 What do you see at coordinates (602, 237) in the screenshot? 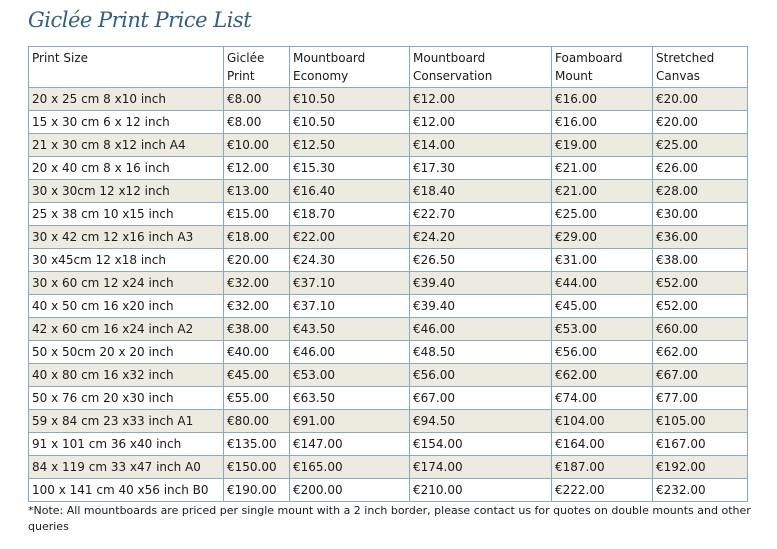
I see `cell-foamboard-mount: €29.00` at bounding box center [602, 237].